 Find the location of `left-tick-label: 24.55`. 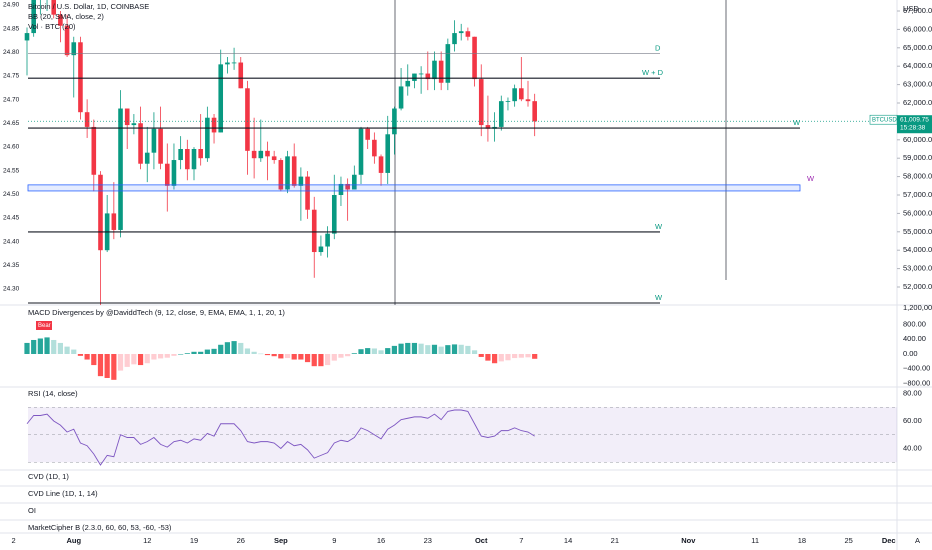

left-tick-label: 24.55 is located at coordinates (11, 170).